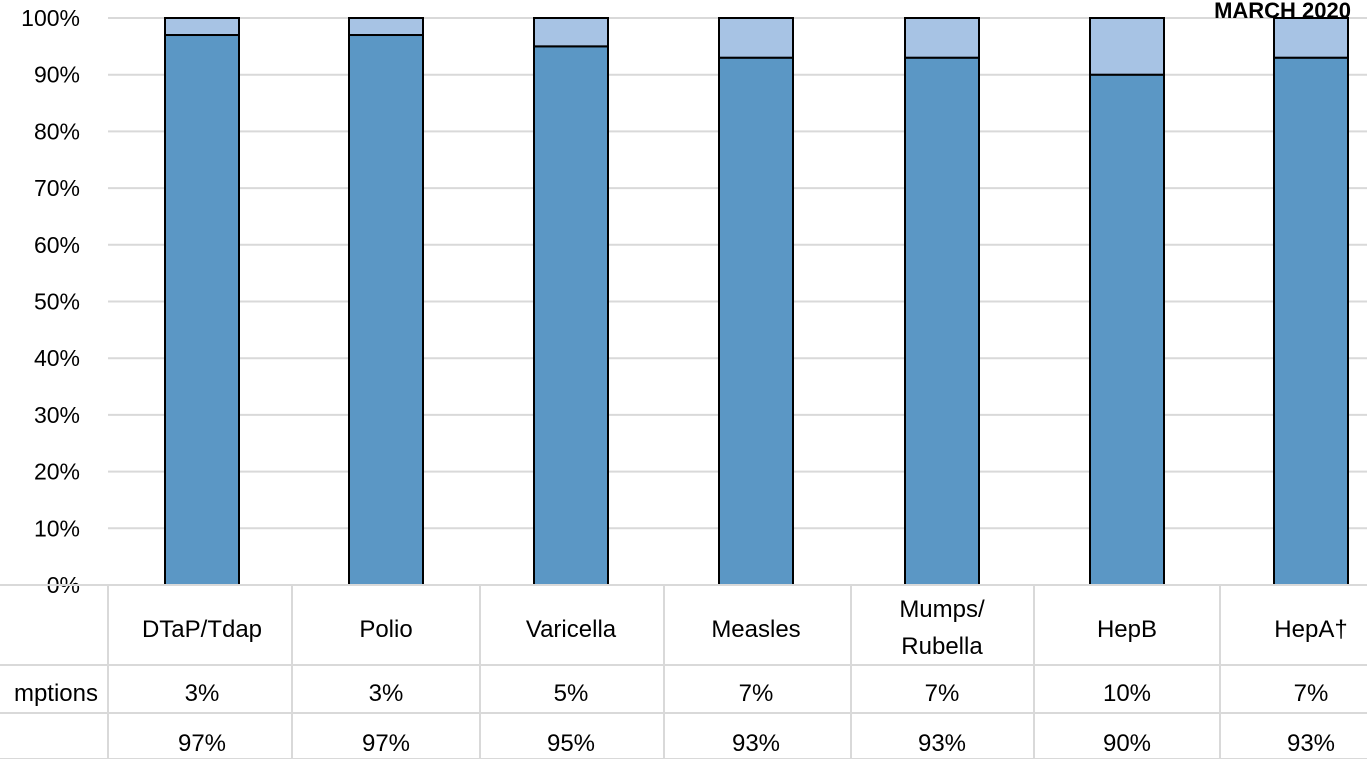 The width and height of the screenshot is (1367, 764). What do you see at coordinates (57, 472) in the screenshot?
I see `y-tick-label: 20%` at bounding box center [57, 472].